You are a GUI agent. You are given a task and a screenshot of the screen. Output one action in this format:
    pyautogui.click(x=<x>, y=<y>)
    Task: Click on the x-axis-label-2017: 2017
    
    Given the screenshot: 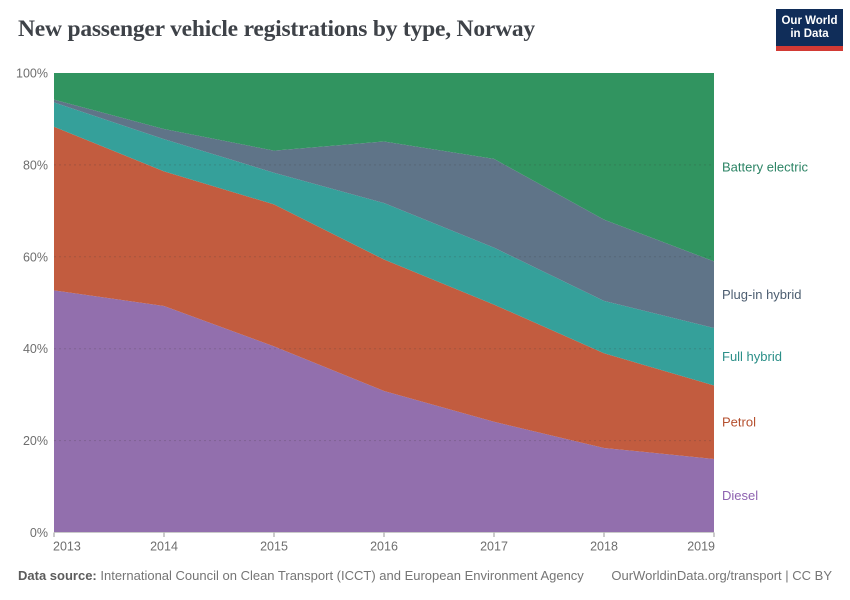 What is the action you would take?
    pyautogui.click(x=494, y=547)
    